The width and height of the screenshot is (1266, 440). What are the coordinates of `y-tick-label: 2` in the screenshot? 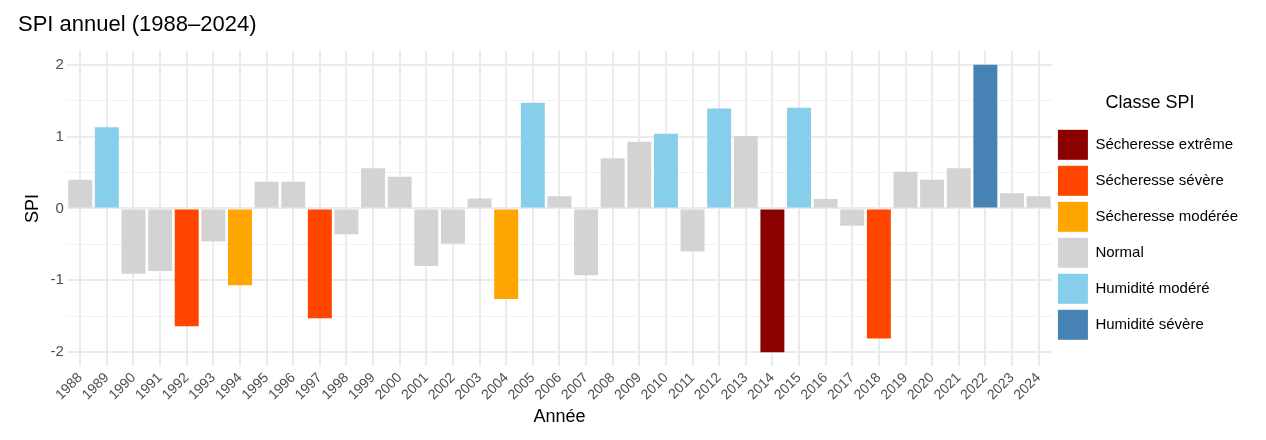 It's located at (59, 63).